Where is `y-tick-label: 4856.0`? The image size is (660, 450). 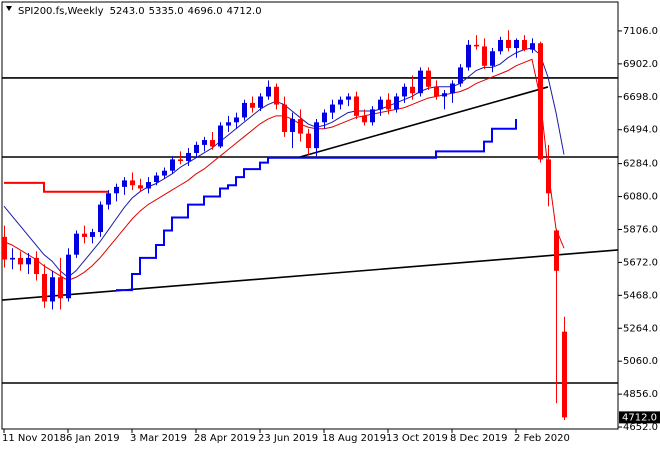 y-tick-label: 4856.0 is located at coordinates (640, 394).